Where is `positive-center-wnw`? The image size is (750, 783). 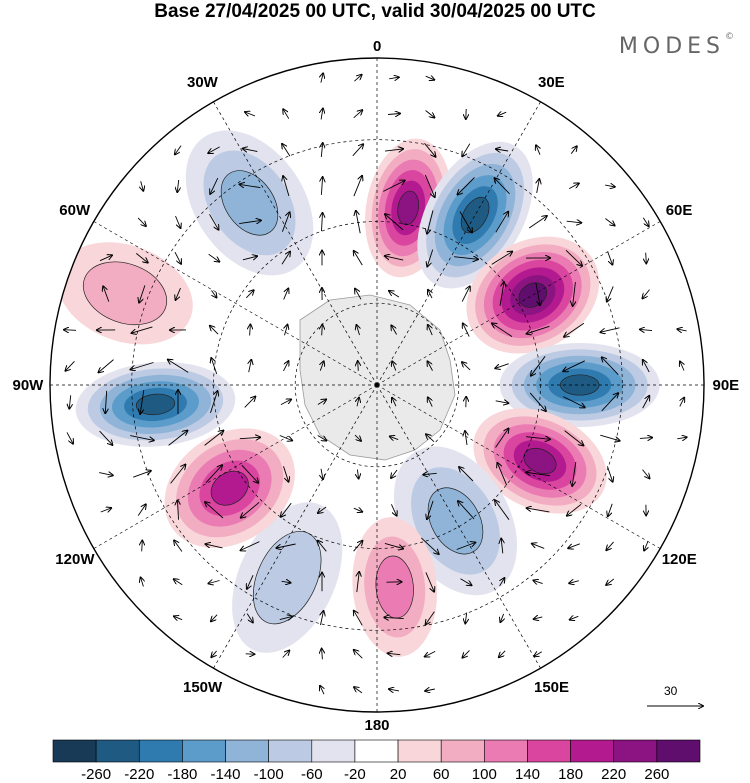 positive-center-wnw is located at coordinates (125, 293).